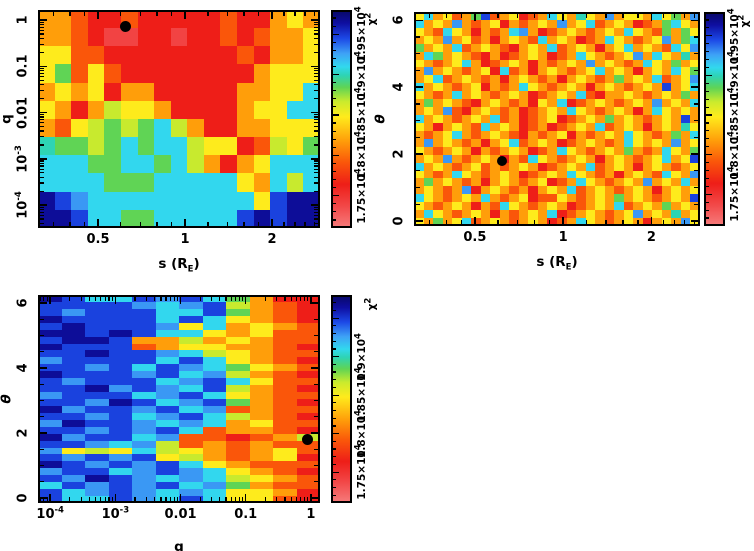 This screenshot has width=754, height=551. Describe the element at coordinates (336, 318) in the screenshot. I see `colorbar-major-tick` at that location.